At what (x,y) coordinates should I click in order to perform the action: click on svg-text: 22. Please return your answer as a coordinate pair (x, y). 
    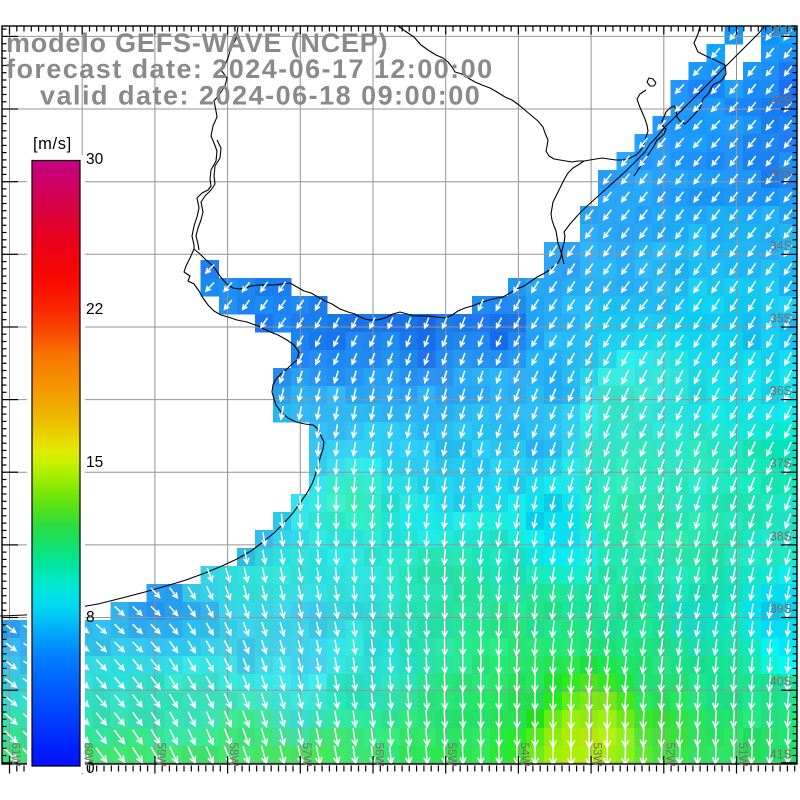
    Looking at the image, I should click on (94, 309).